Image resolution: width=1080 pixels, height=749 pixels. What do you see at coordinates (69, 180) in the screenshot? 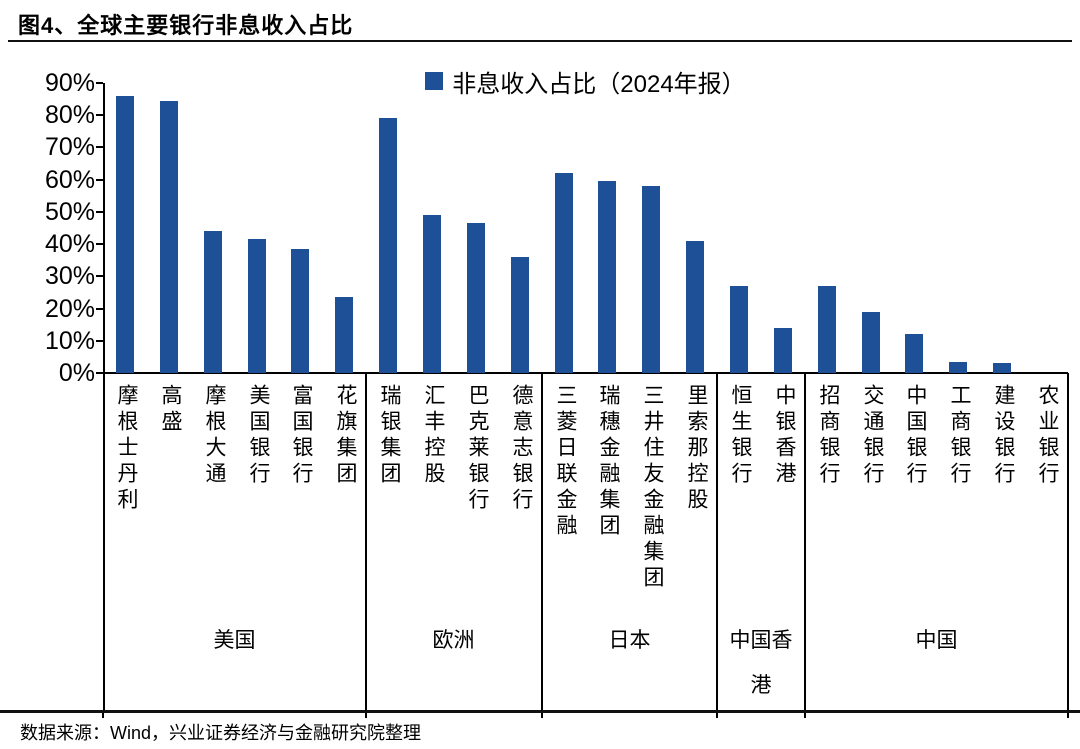
I see `y-tick-label: 60%` at bounding box center [69, 180].